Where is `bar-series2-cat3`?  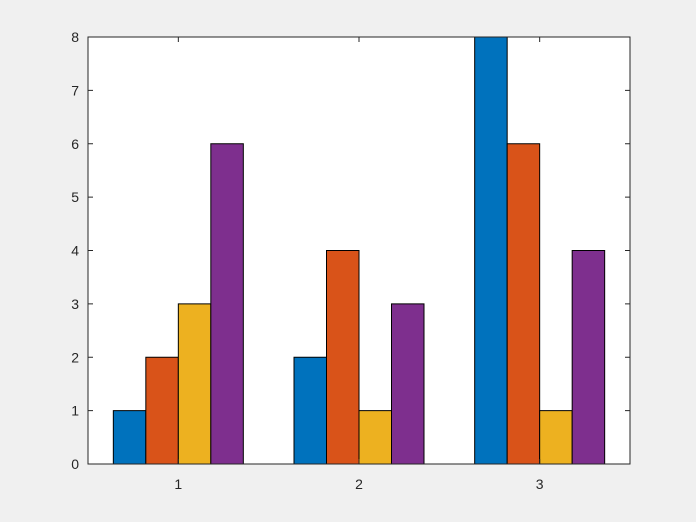
bar-series2-cat3 is located at coordinates (523, 304).